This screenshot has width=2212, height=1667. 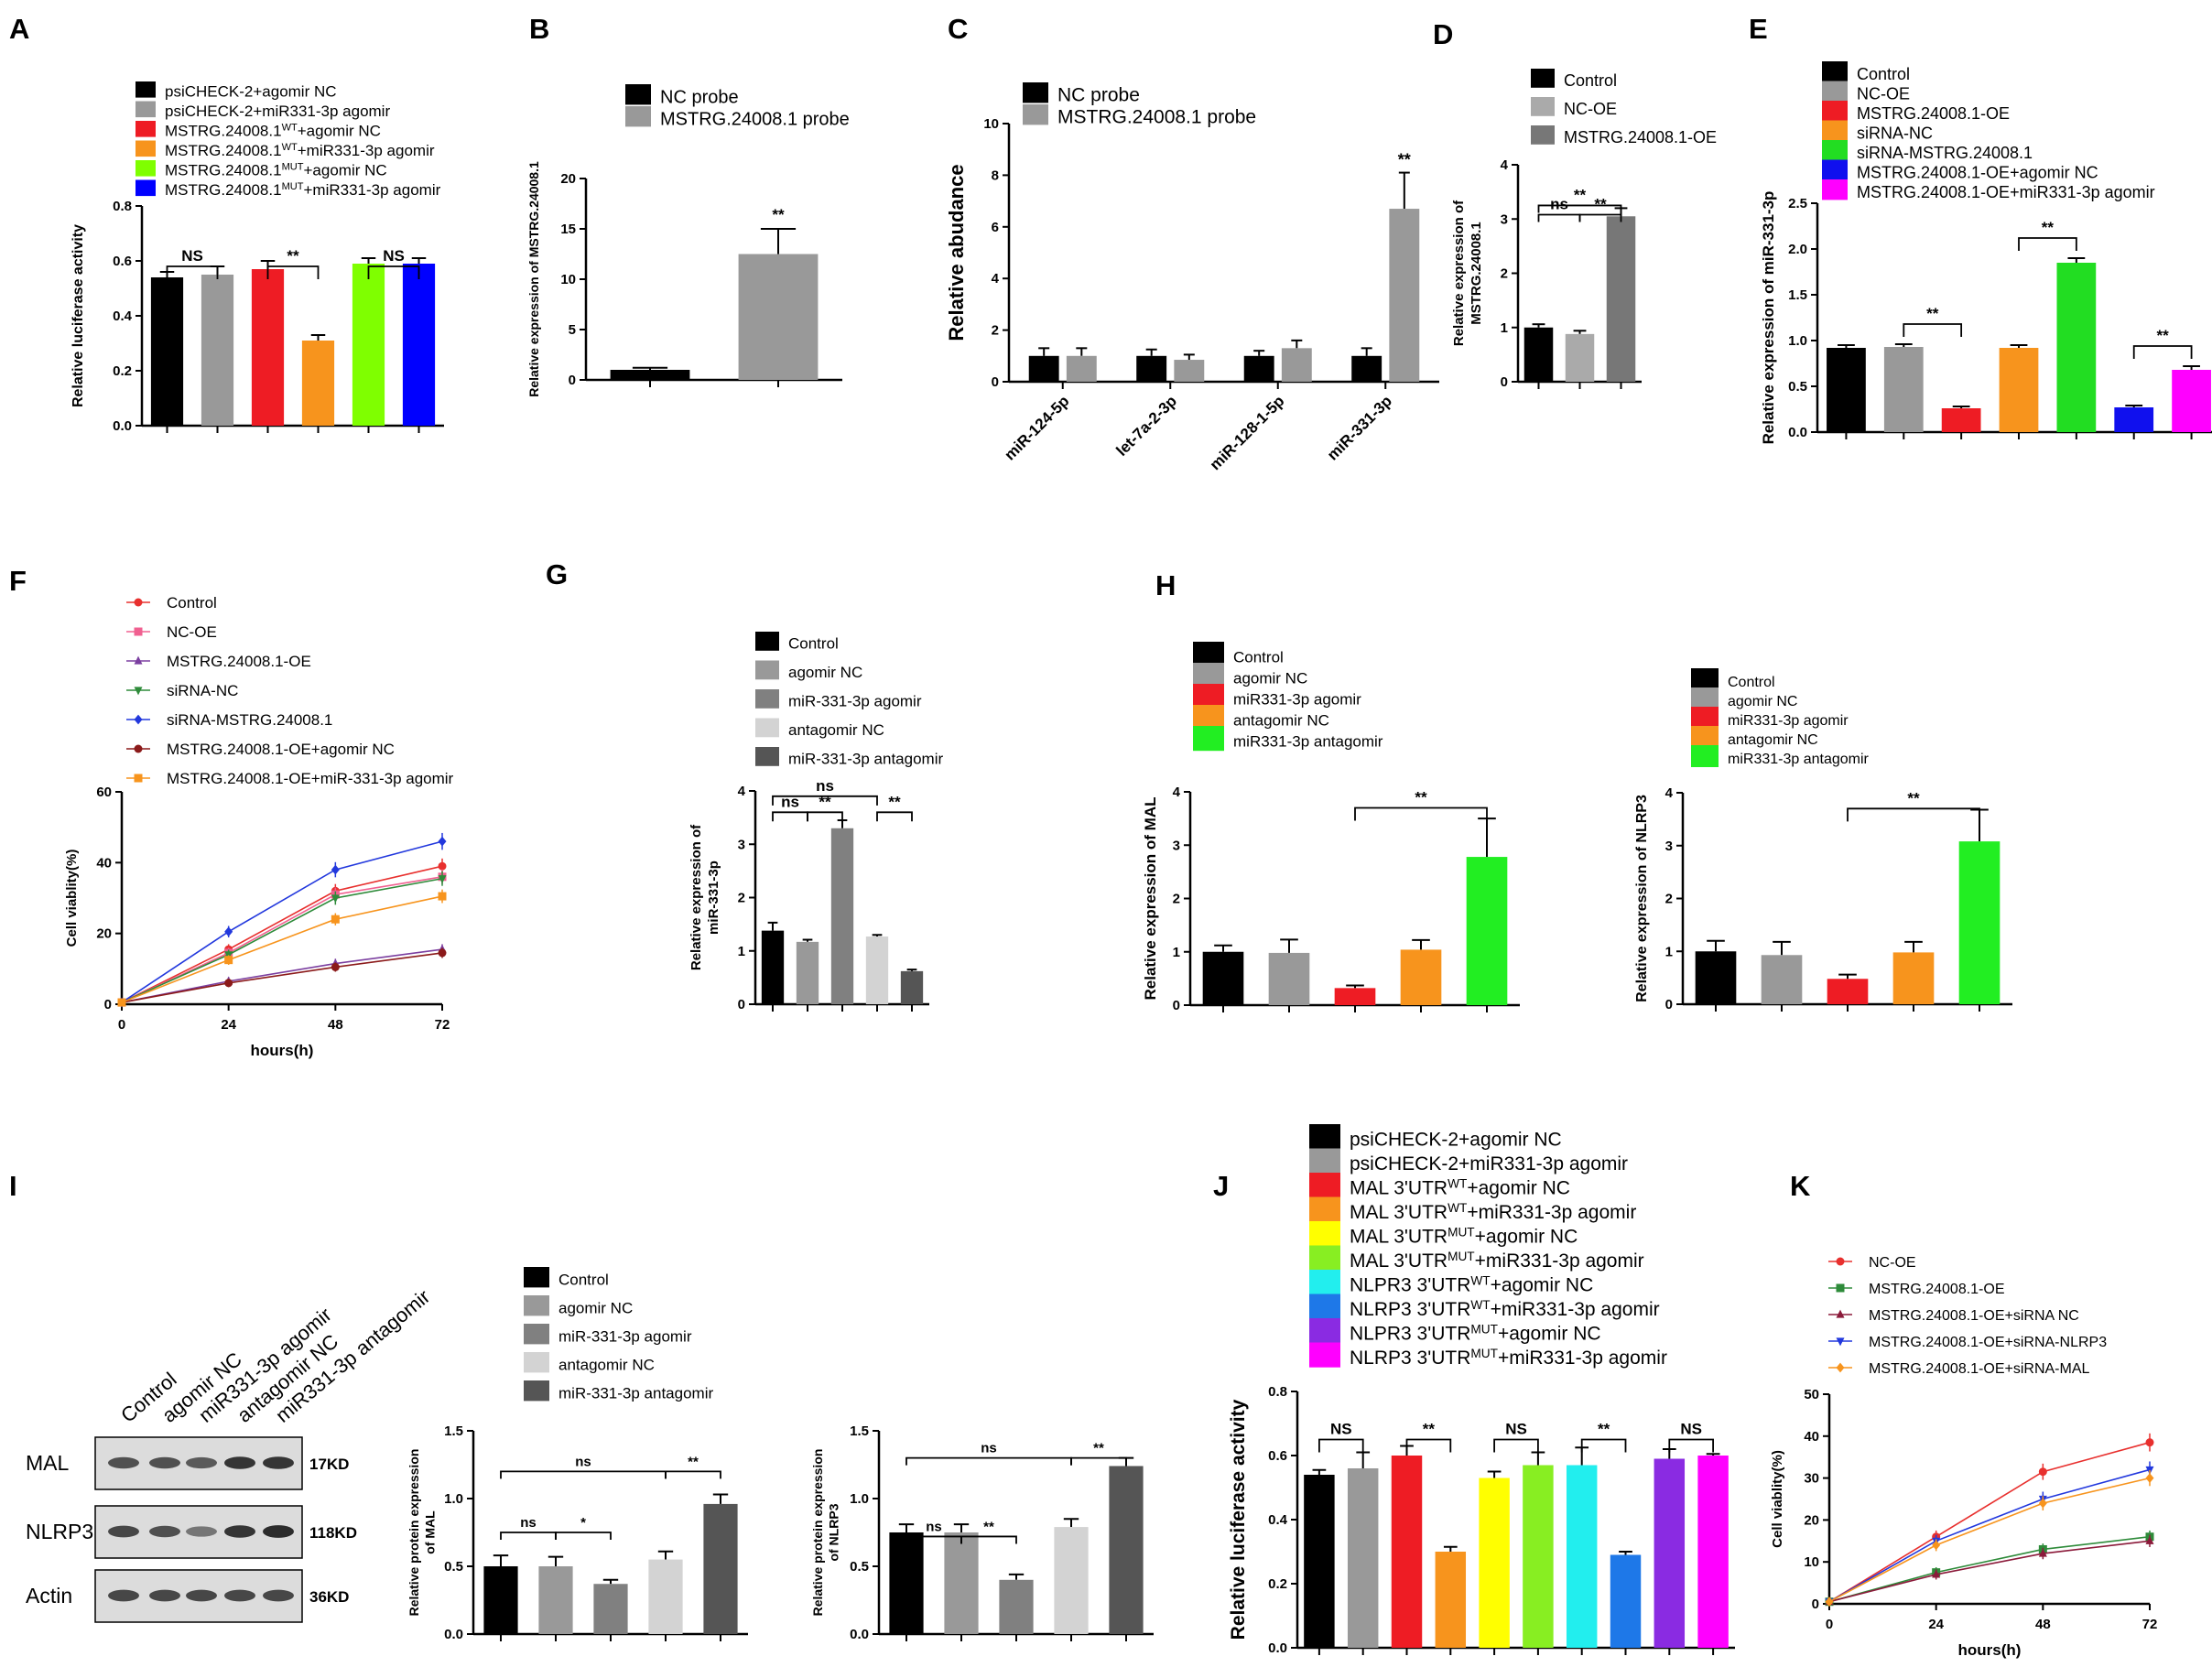 I want to click on y-tick-label: 0.0, so click(x=123, y=426).